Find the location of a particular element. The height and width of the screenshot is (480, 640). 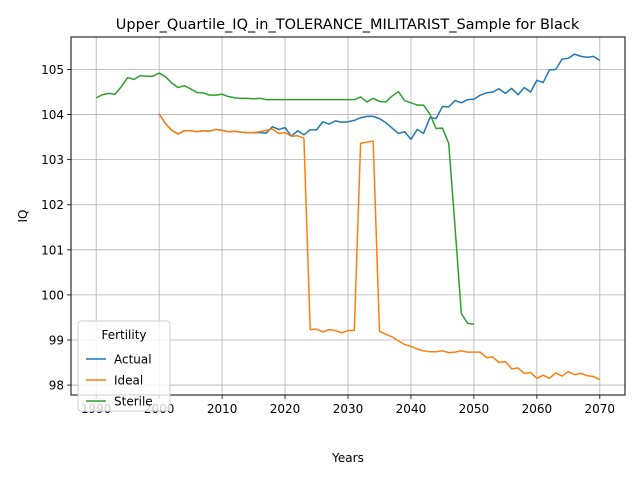

y-axis-ticks: 98 99 100 101 102 103 104 105 is located at coordinates (56, 228).